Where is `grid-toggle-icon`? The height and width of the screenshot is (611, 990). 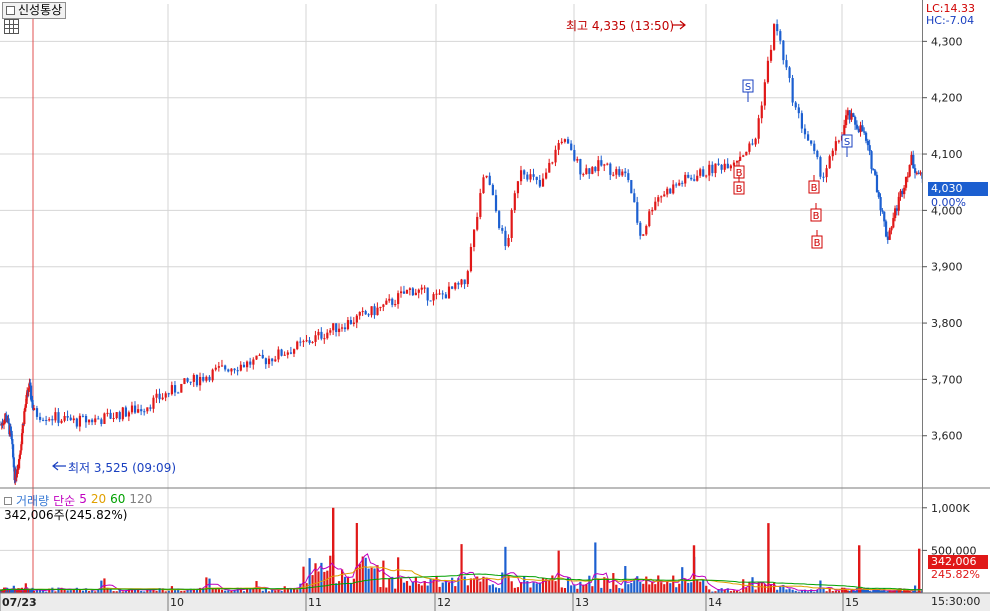 grid-toggle-icon is located at coordinates (11, 26).